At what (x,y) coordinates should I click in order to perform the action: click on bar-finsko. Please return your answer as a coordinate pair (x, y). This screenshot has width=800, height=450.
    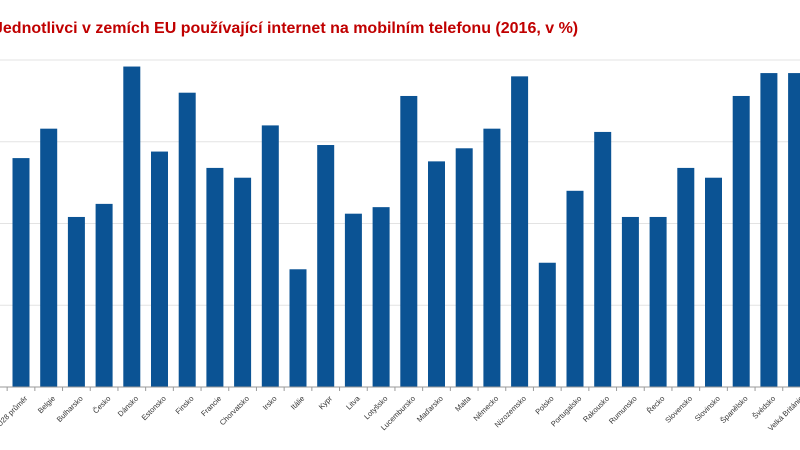
    Looking at the image, I should click on (187, 239).